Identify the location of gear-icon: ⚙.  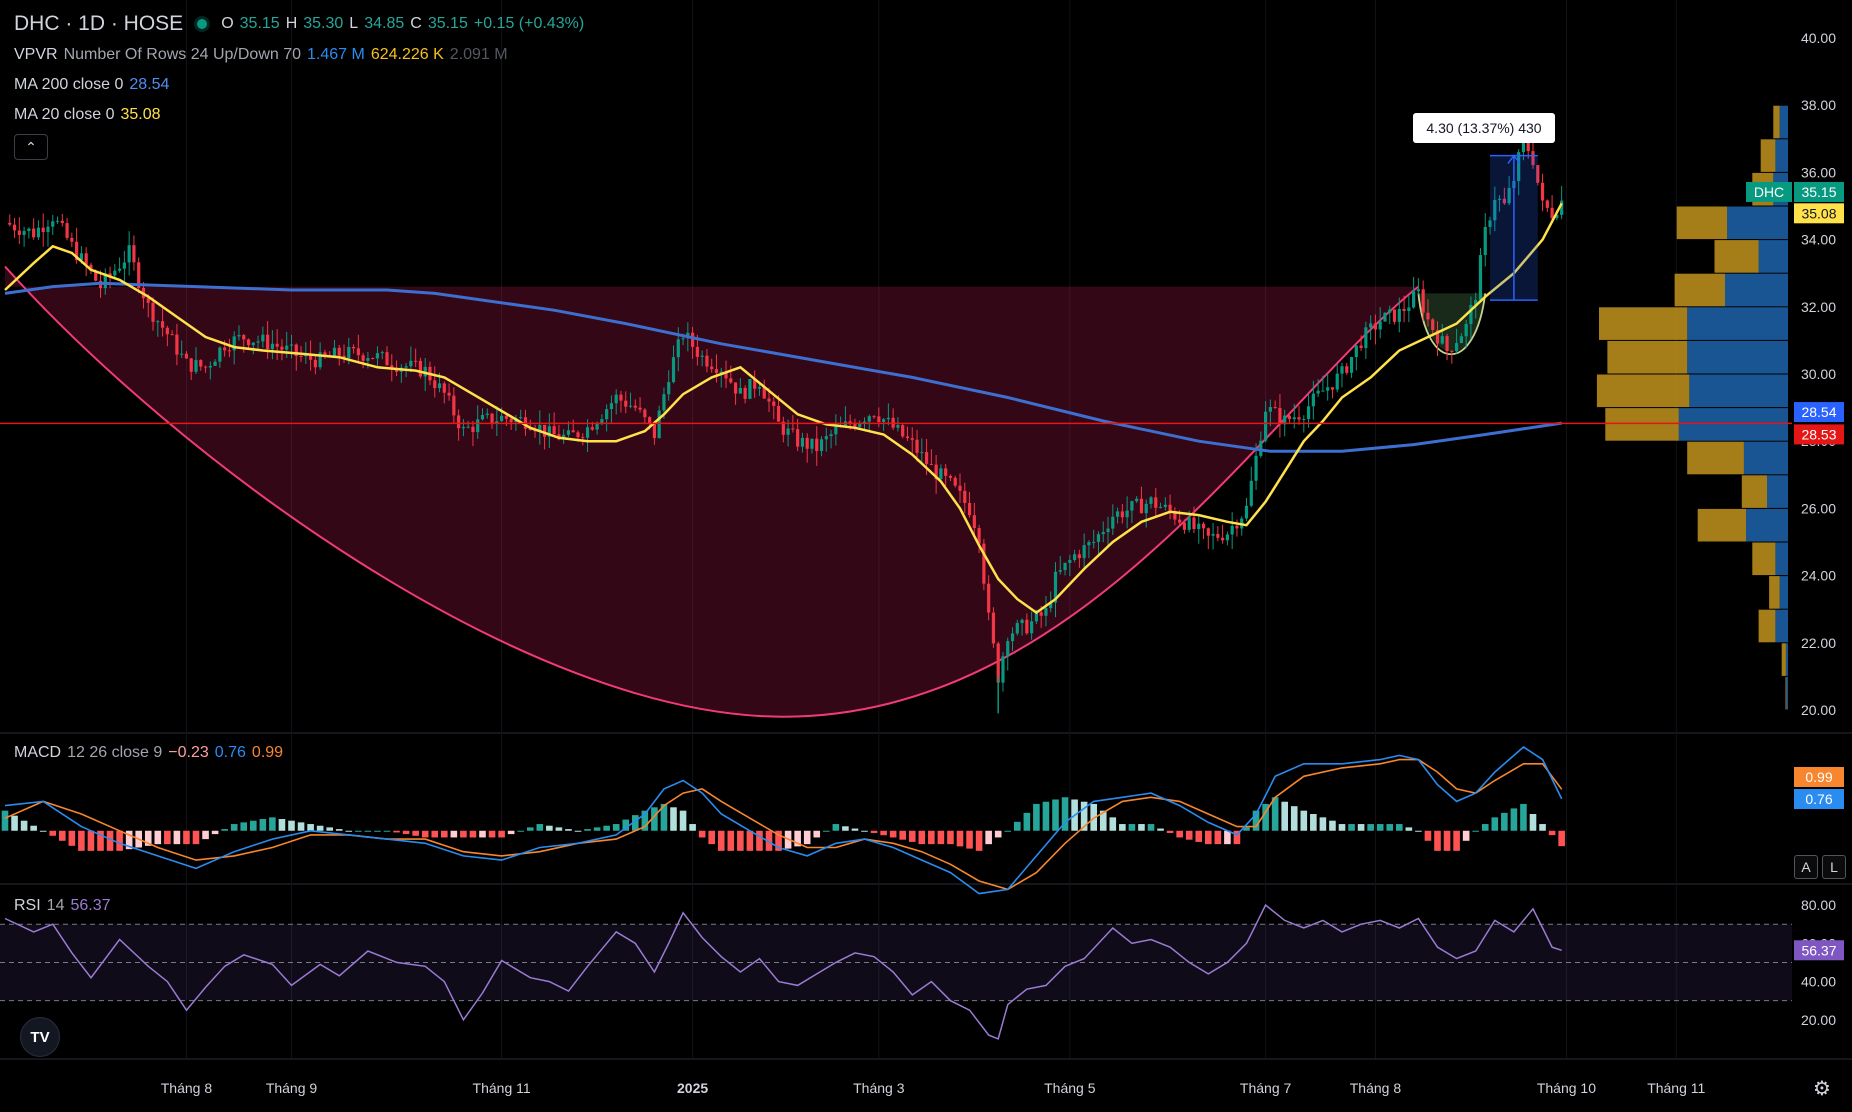
(1822, 1089).